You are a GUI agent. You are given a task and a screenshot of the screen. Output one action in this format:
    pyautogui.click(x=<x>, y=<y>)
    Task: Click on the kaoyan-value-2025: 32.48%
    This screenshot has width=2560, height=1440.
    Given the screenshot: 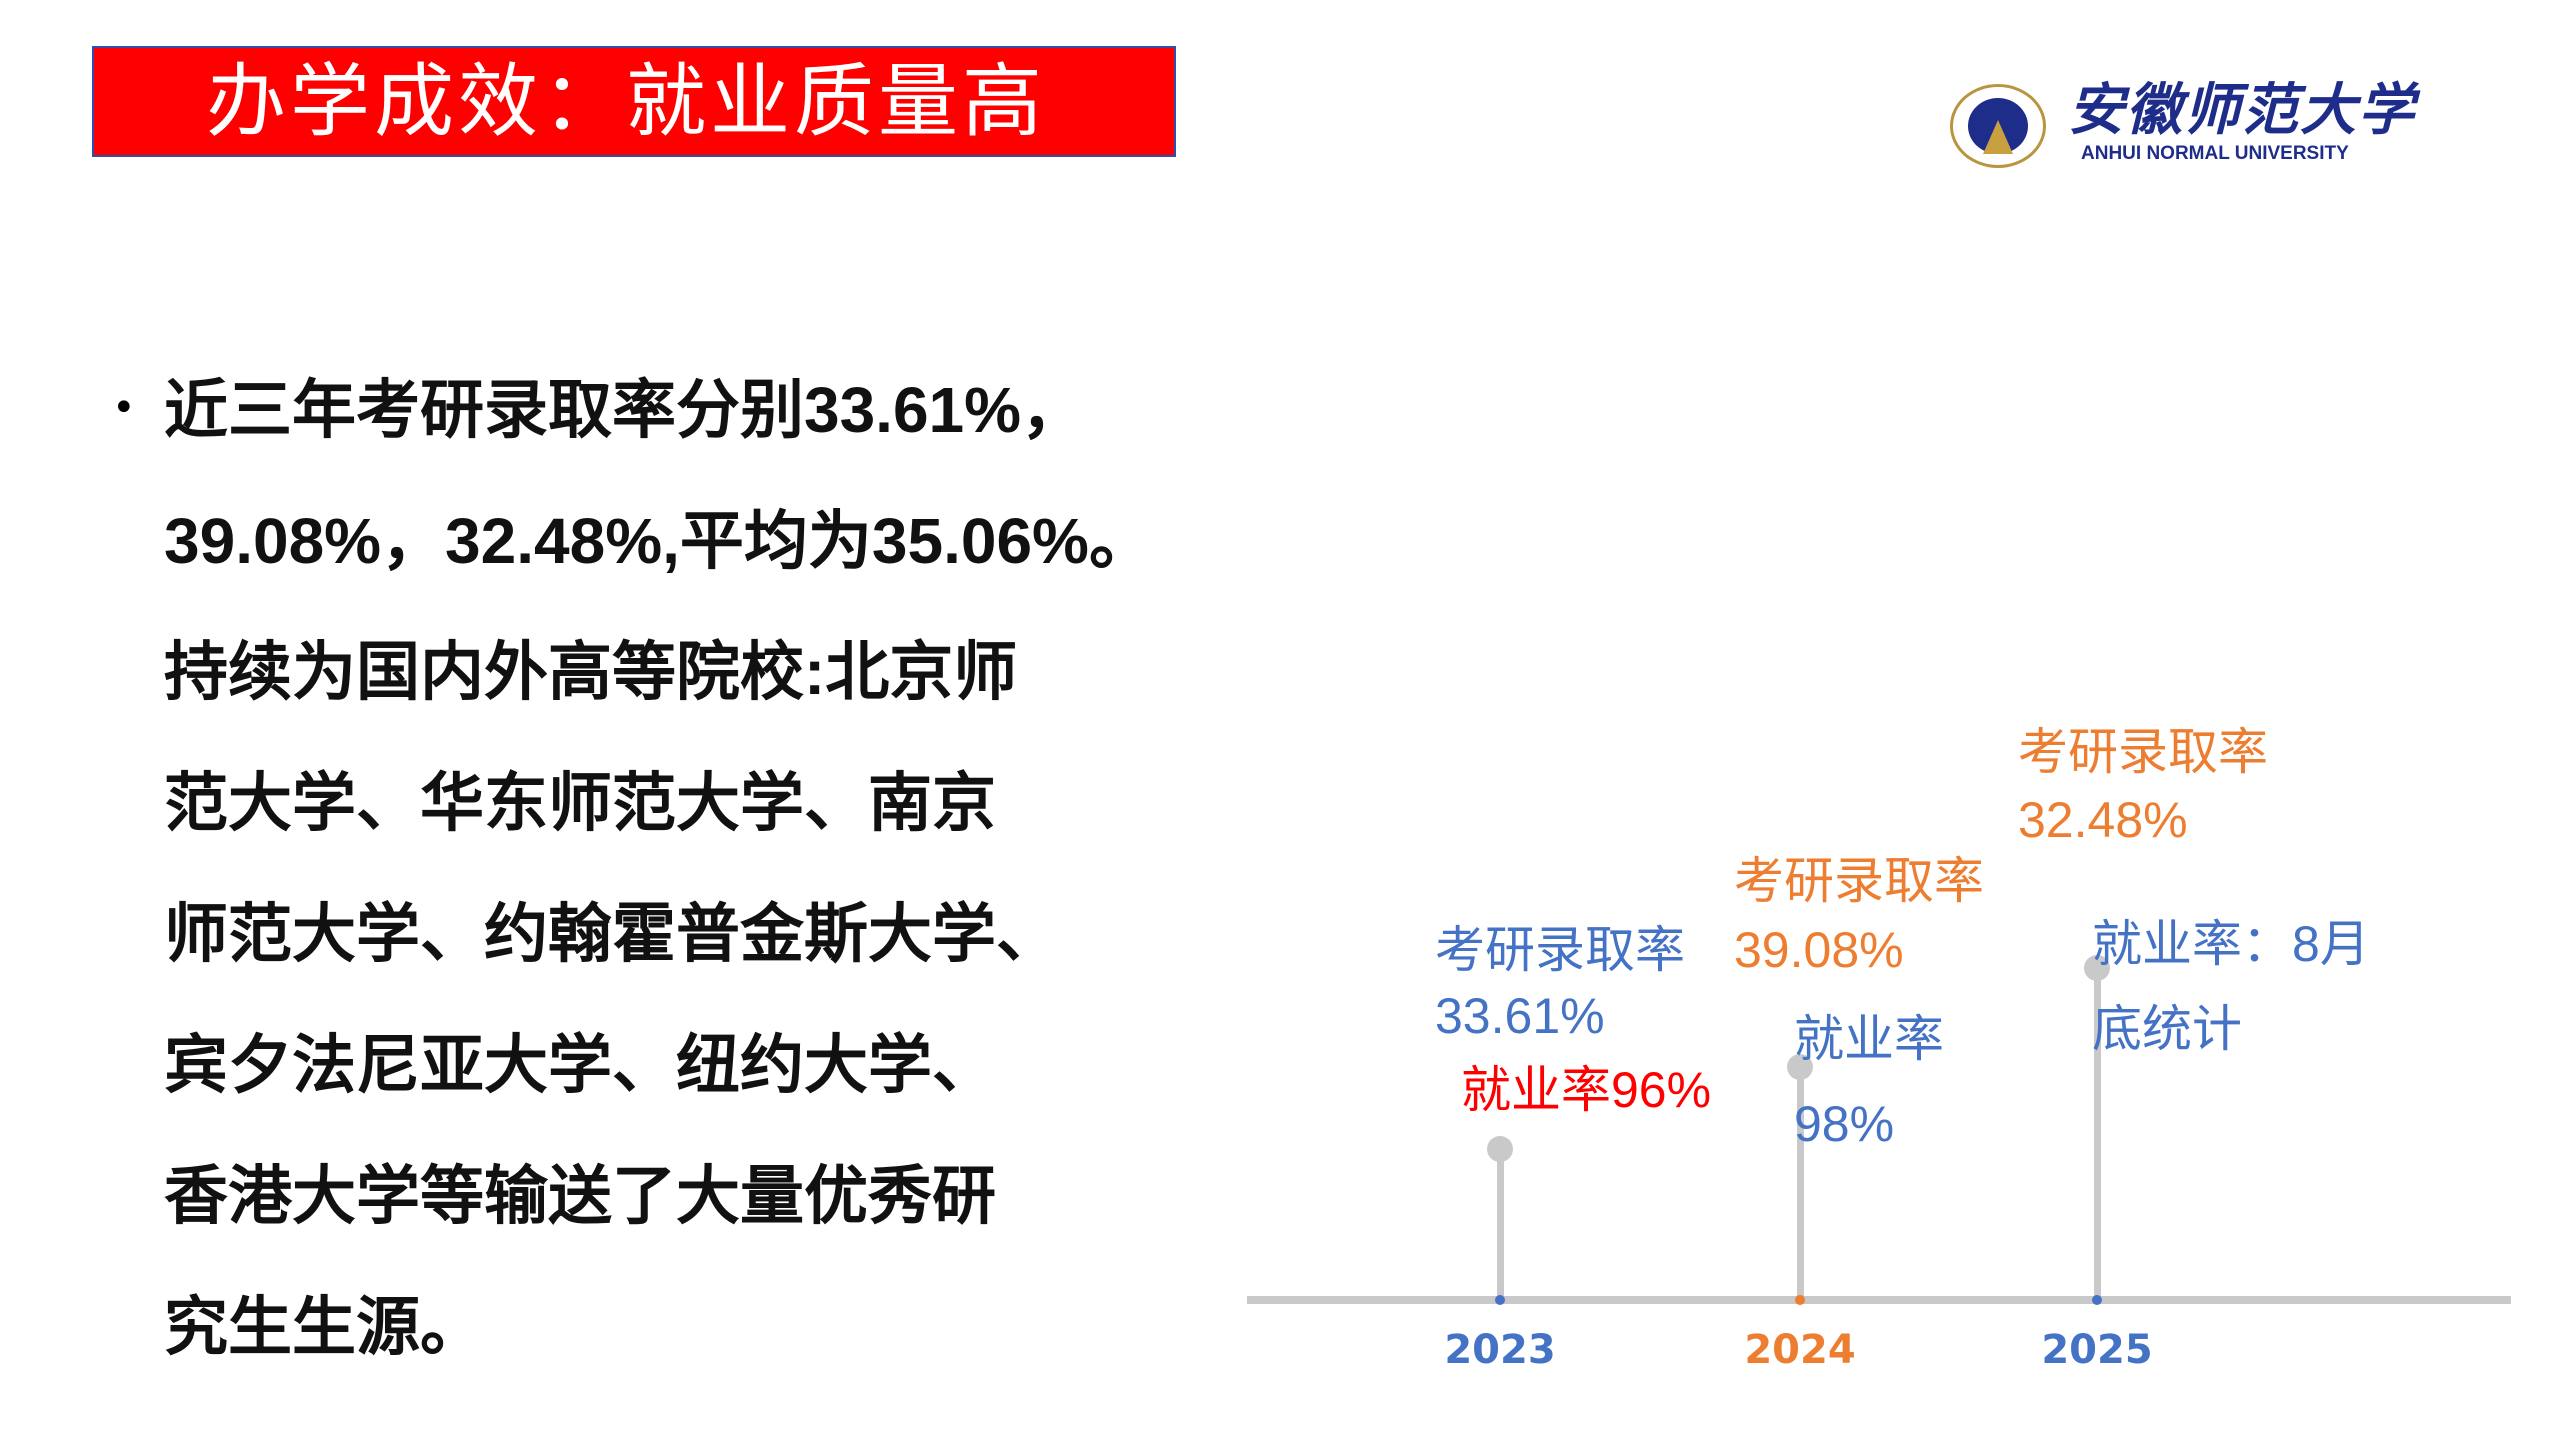 What is the action you would take?
    pyautogui.click(x=2103, y=820)
    